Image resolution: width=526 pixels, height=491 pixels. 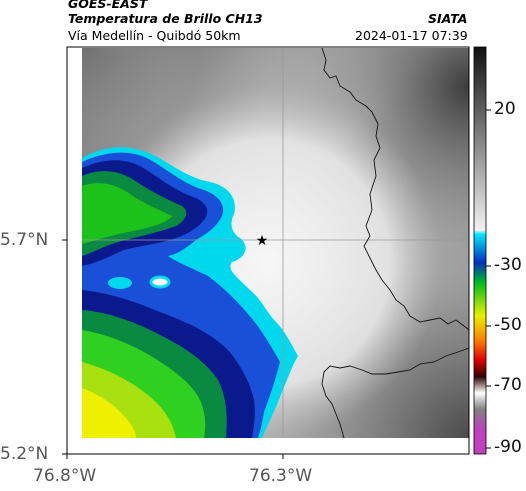 What do you see at coordinates (120, 283) in the screenshot?
I see `cloud-cell-small` at bounding box center [120, 283].